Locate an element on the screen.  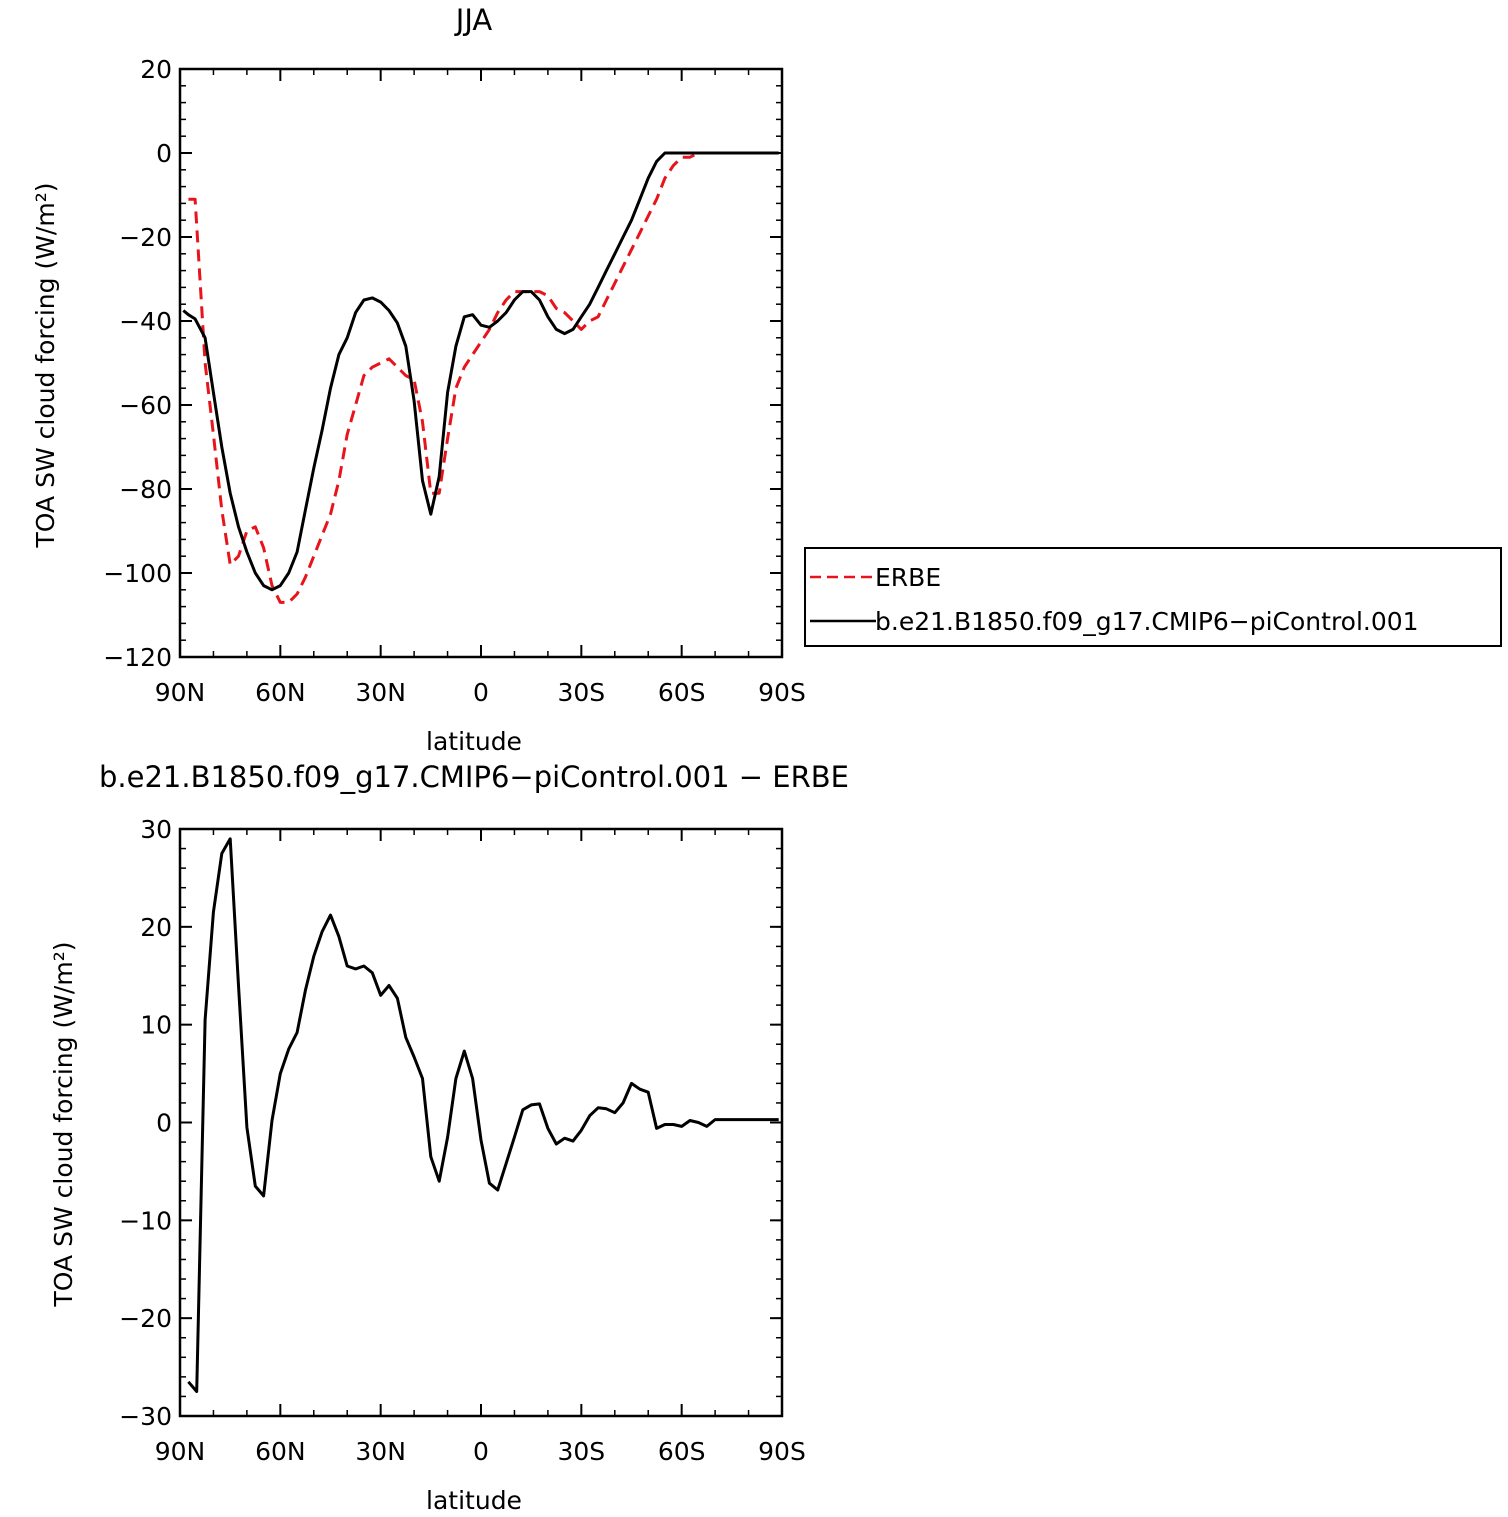
top-panel-series is located at coordinates (480, 377).